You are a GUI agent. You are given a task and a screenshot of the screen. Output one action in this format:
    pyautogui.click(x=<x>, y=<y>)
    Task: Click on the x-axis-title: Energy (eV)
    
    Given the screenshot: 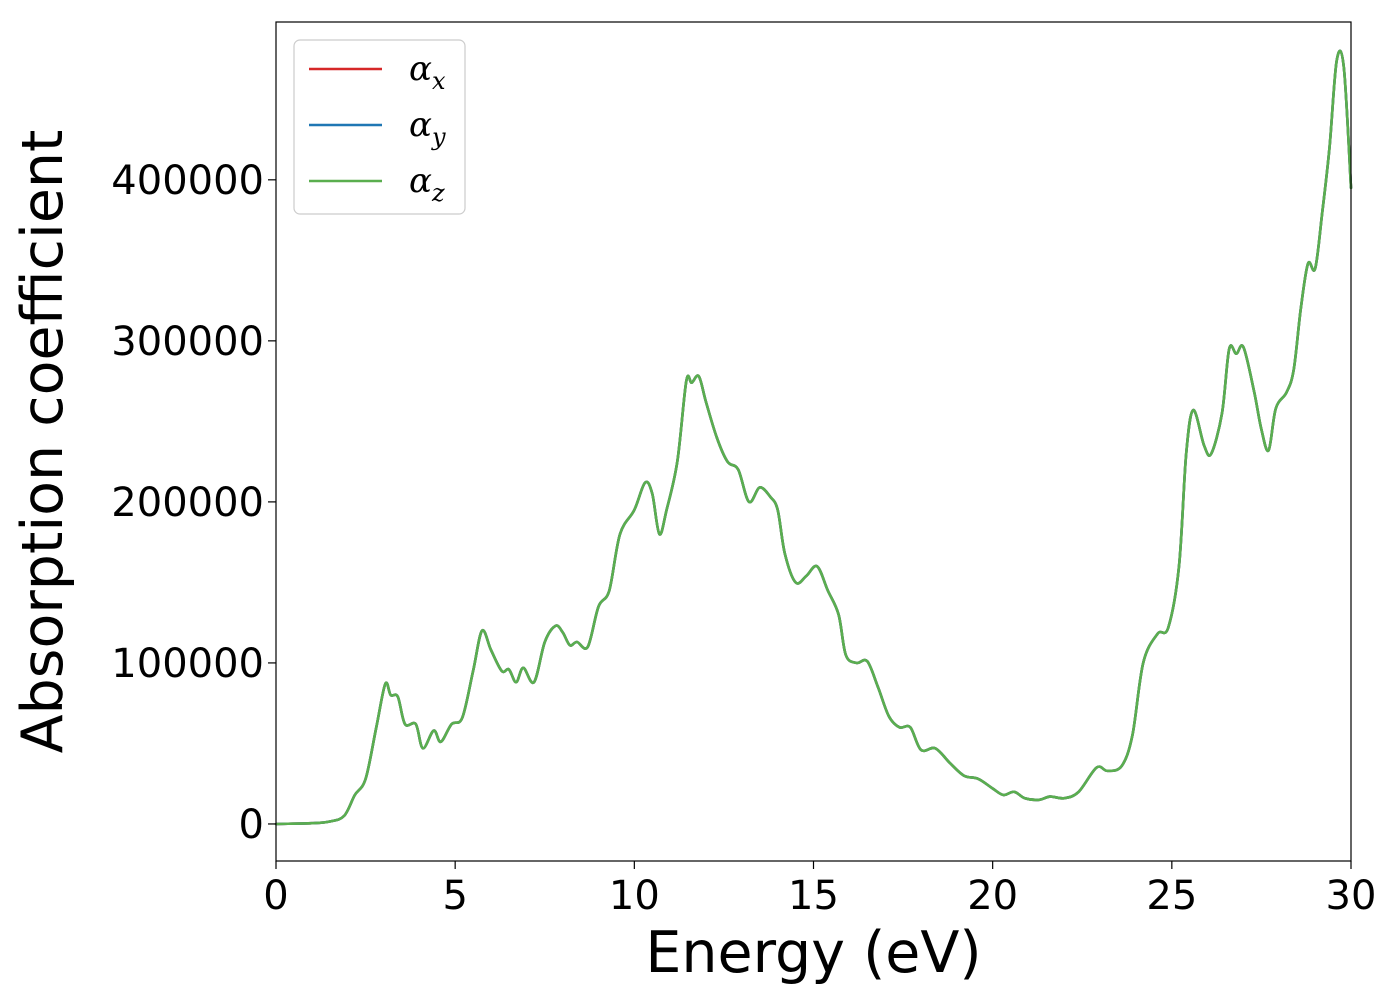 What is the action you would take?
    pyautogui.click(x=813, y=953)
    